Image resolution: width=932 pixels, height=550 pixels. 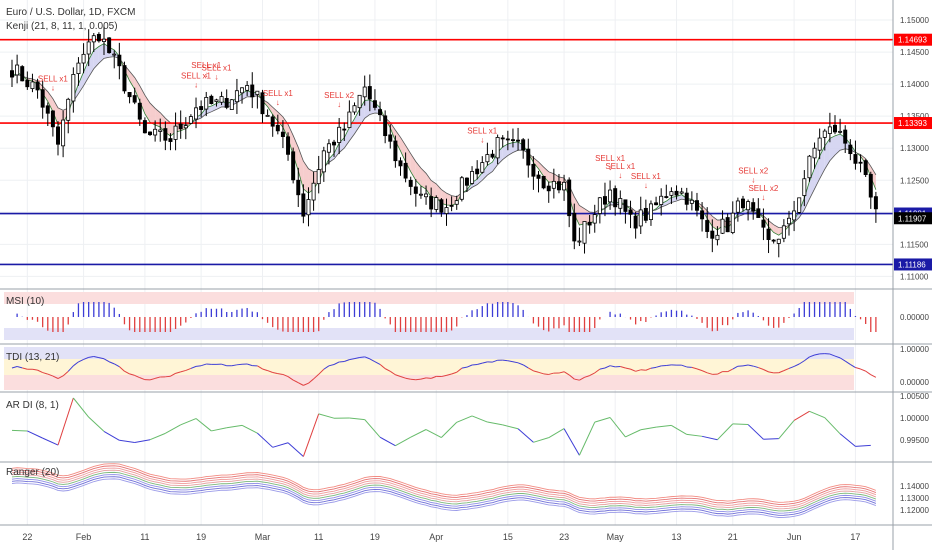 I want to click on time-tick-label: 23, so click(x=564, y=537).